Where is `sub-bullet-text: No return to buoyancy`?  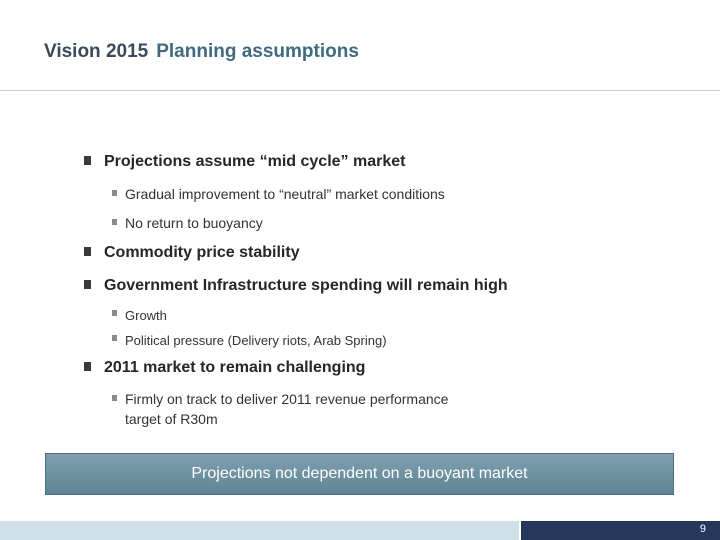 sub-bullet-text: No return to buoyancy is located at coordinates (194, 223).